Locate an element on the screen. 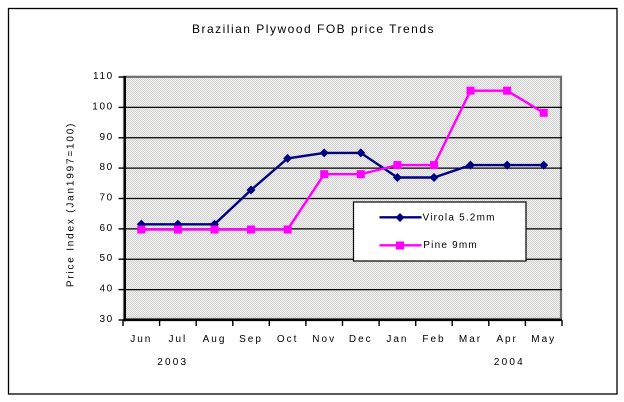  svg-text: 40 is located at coordinates (106, 289).